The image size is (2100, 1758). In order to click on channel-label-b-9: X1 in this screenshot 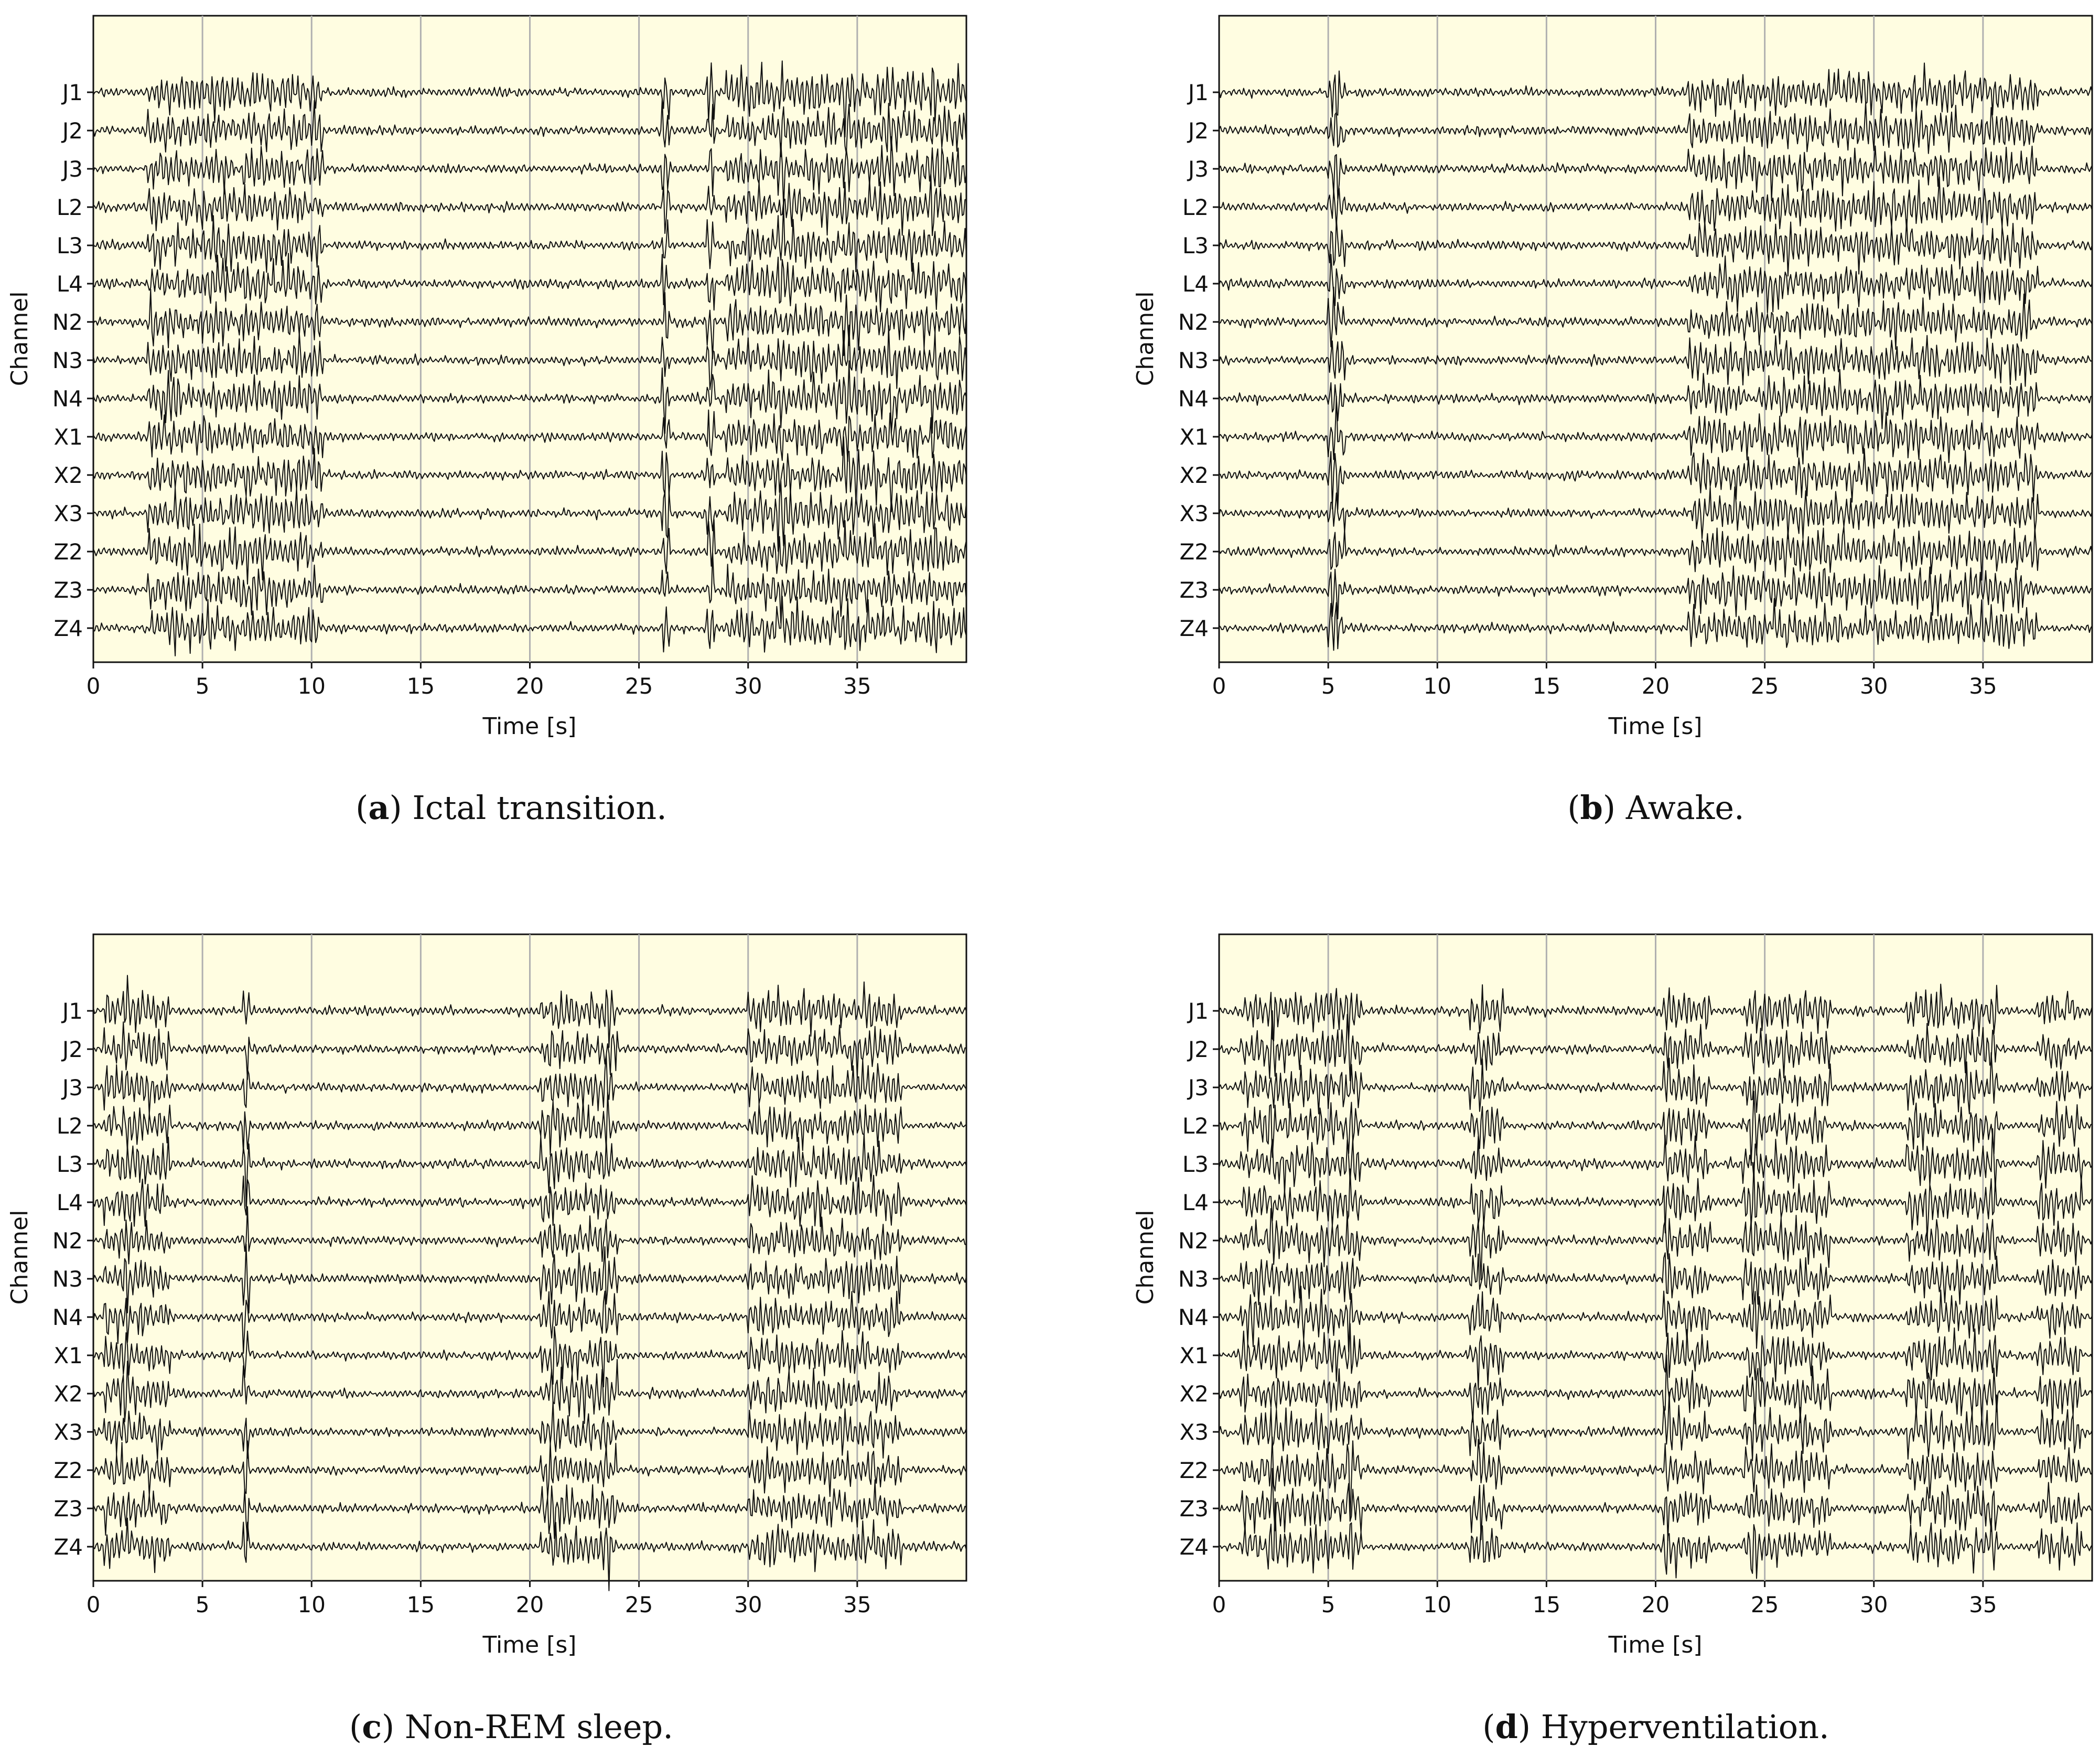, I will do `click(1194, 437)`.